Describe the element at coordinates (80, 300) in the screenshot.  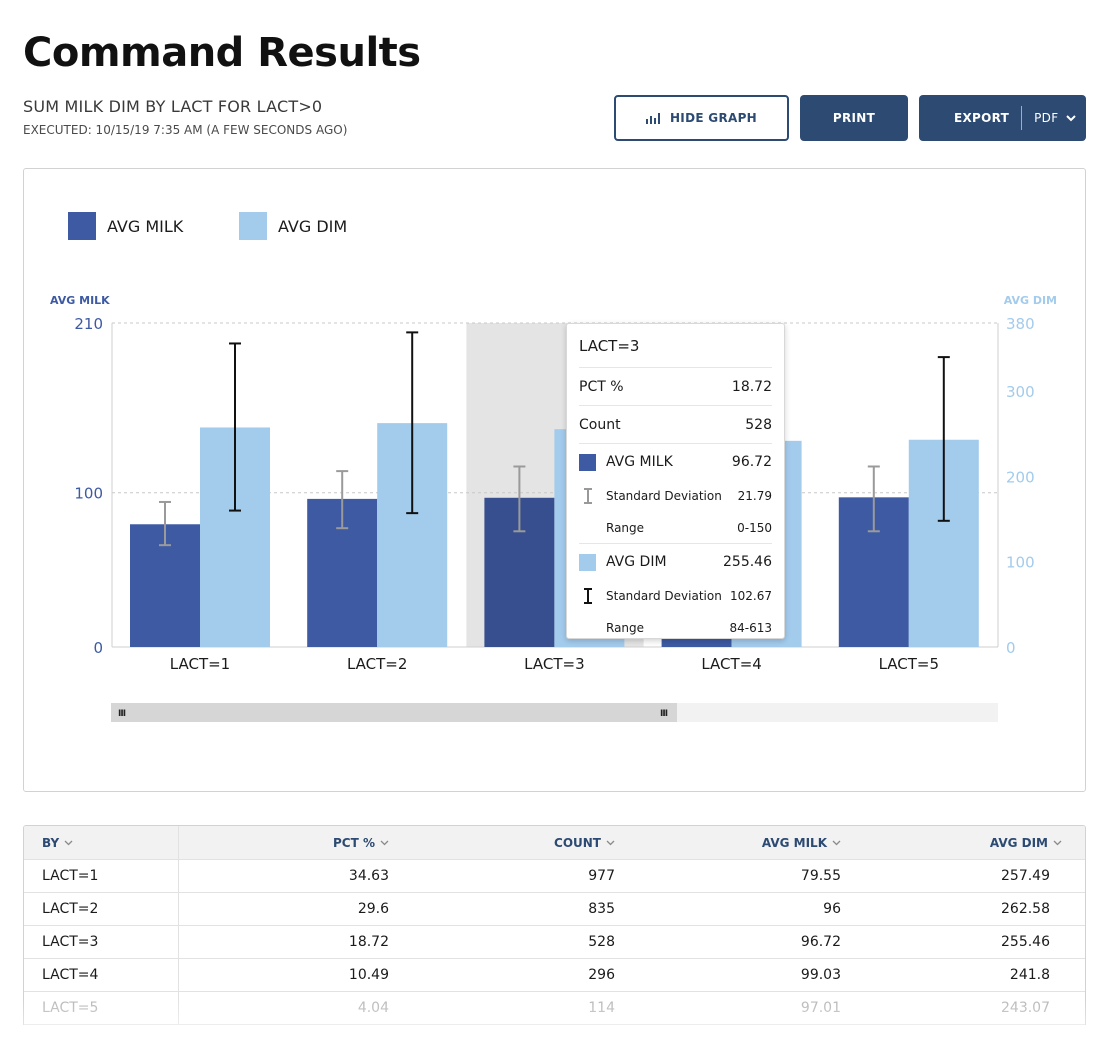
I see `left-axis-title: AVG MILK` at that location.